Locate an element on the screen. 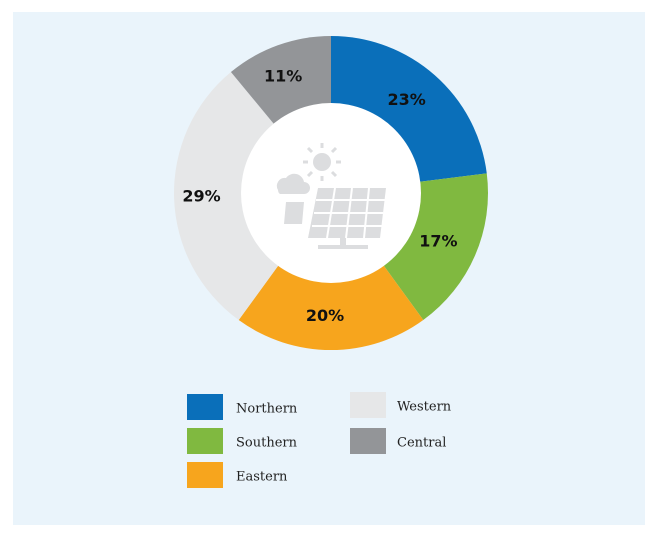 Image resolution: width=657 pixels, height=538 pixels. legend-label: Central is located at coordinates (421, 443).